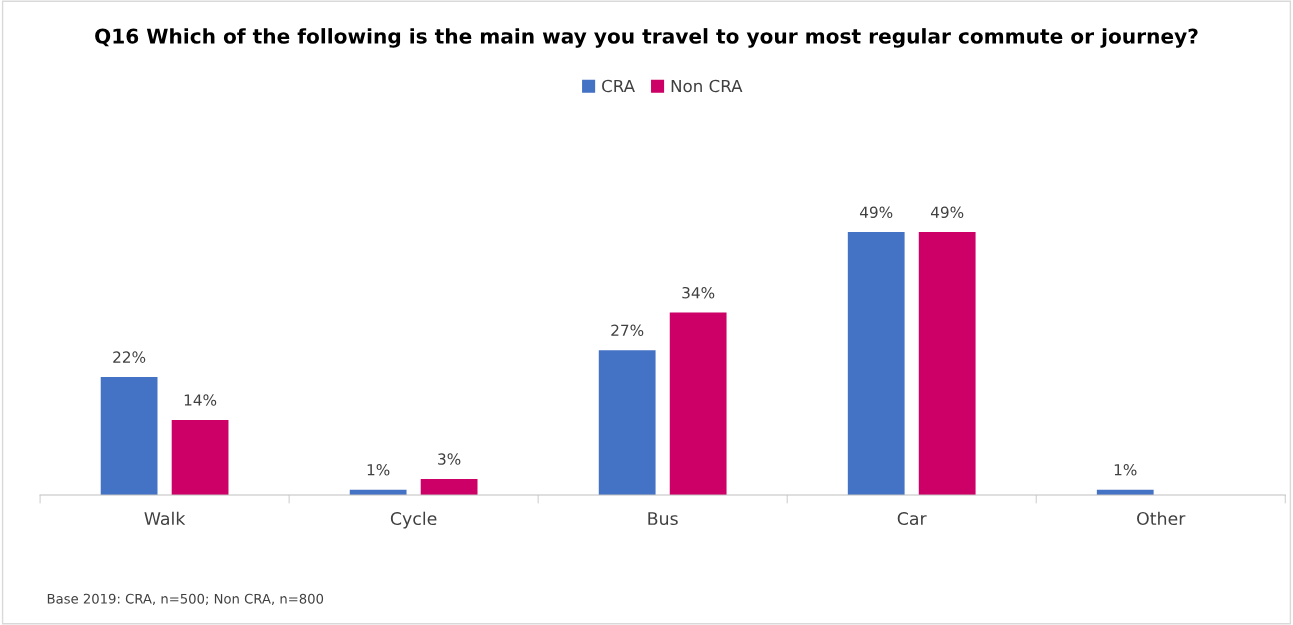  What do you see at coordinates (413, 520) in the screenshot?
I see `x-tick-label: Cycle` at bounding box center [413, 520].